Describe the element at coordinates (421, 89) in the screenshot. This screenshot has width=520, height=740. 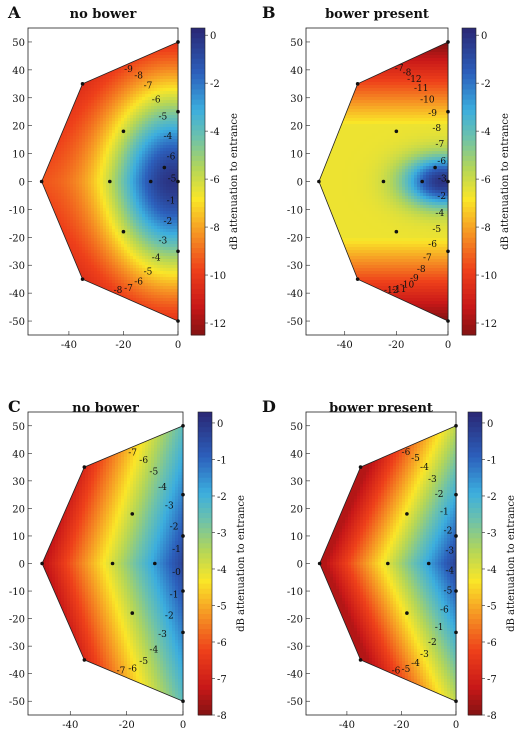
I see `contour-label: -11` at that location.